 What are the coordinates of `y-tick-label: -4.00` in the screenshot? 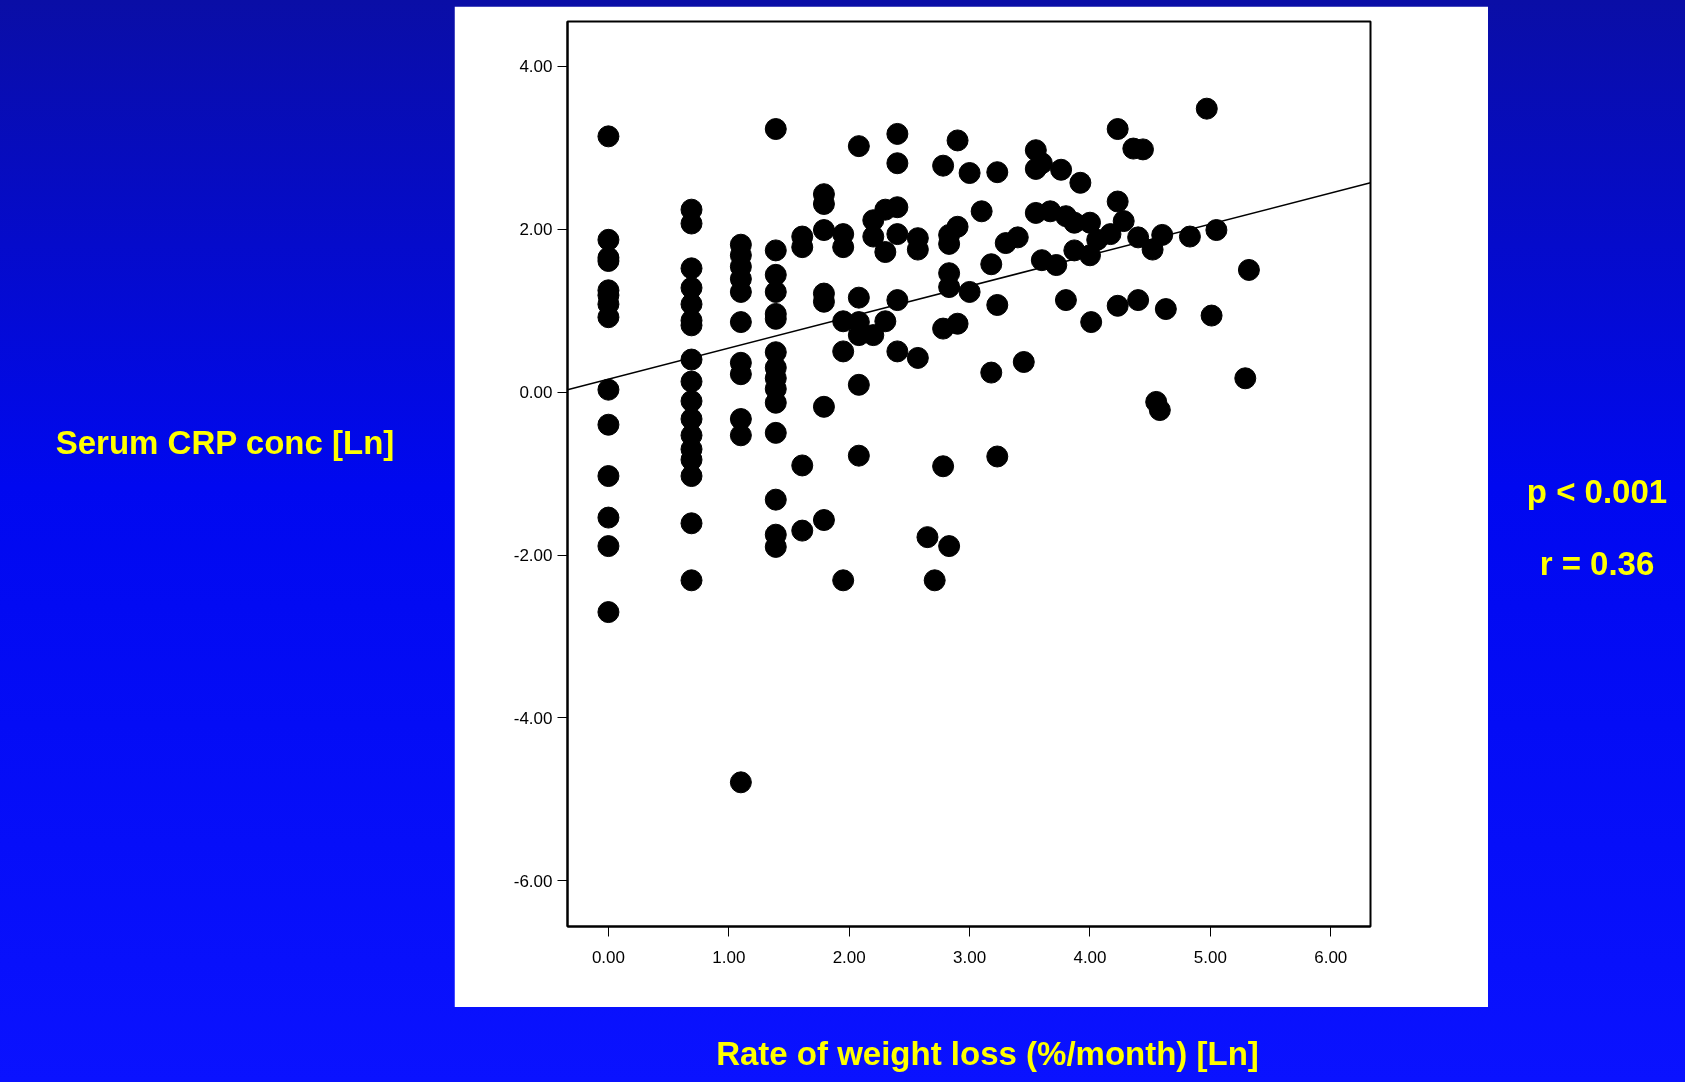 It's located at (533, 718).